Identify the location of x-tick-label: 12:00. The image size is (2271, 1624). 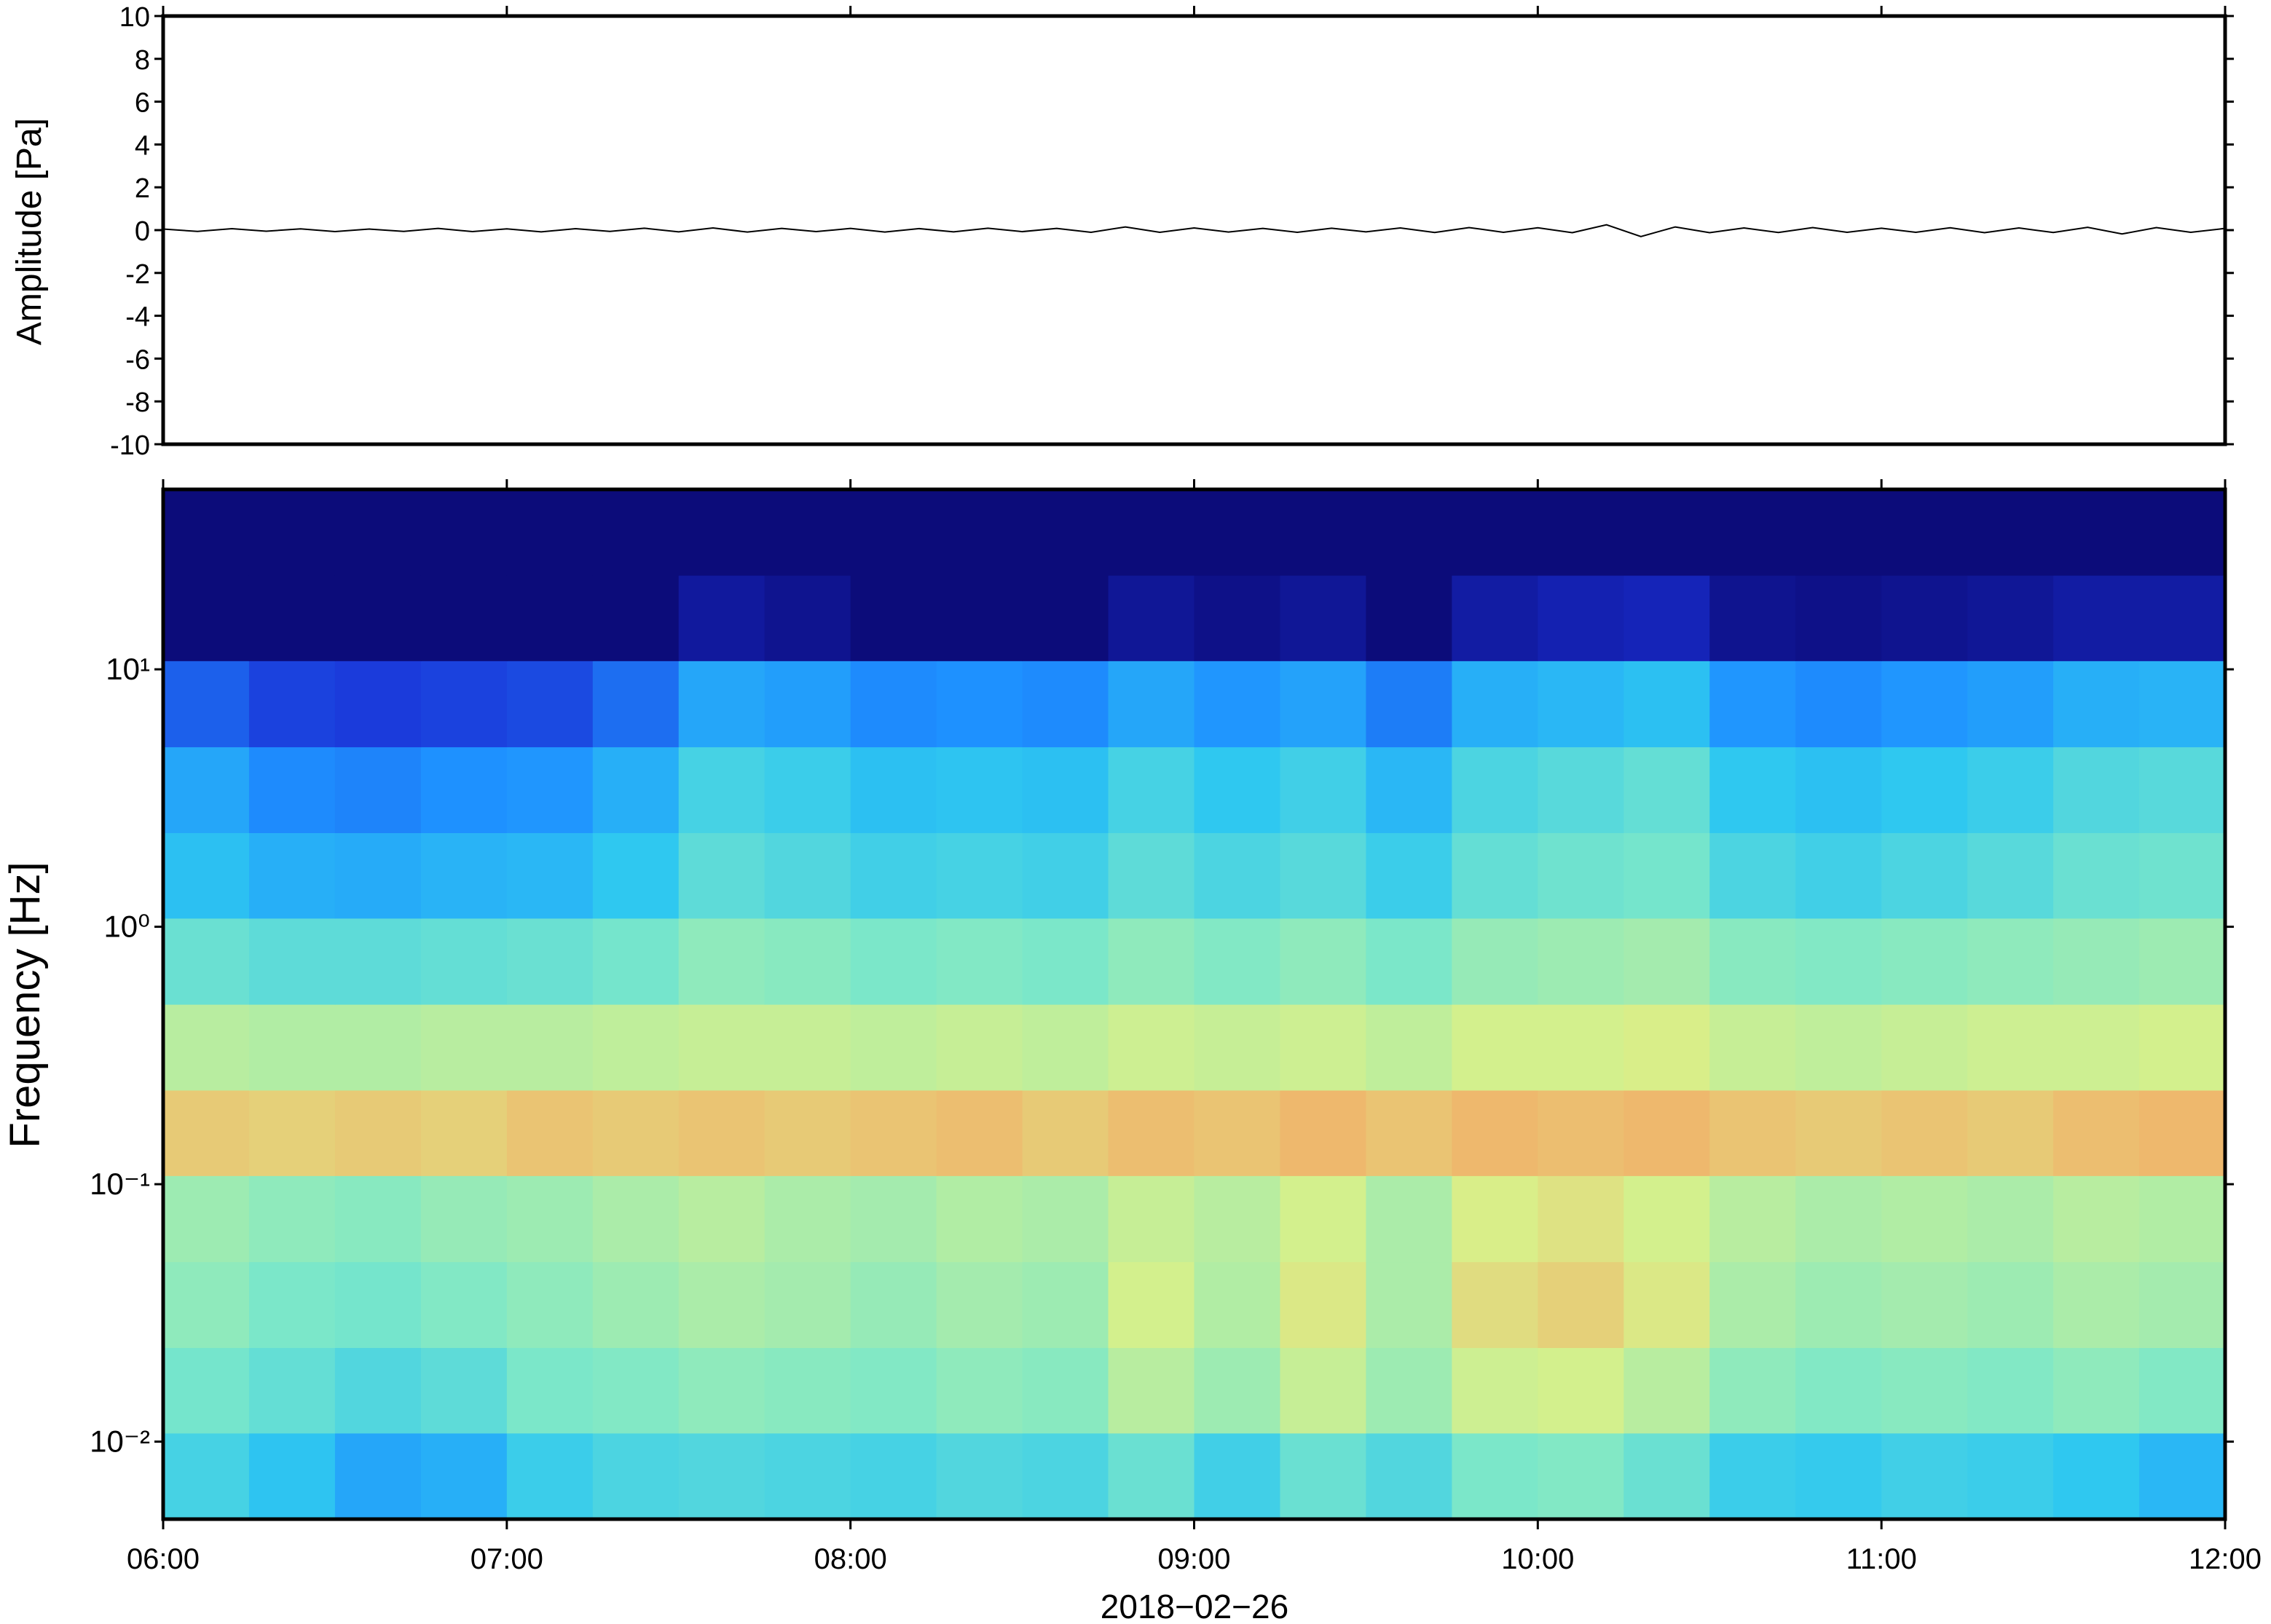
(2225, 1559).